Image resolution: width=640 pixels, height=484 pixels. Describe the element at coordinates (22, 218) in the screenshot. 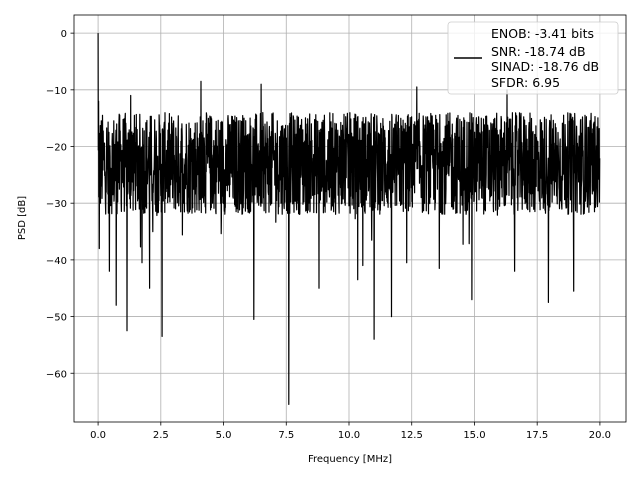

I see `y-axis-label: PSD [dB]` at that location.